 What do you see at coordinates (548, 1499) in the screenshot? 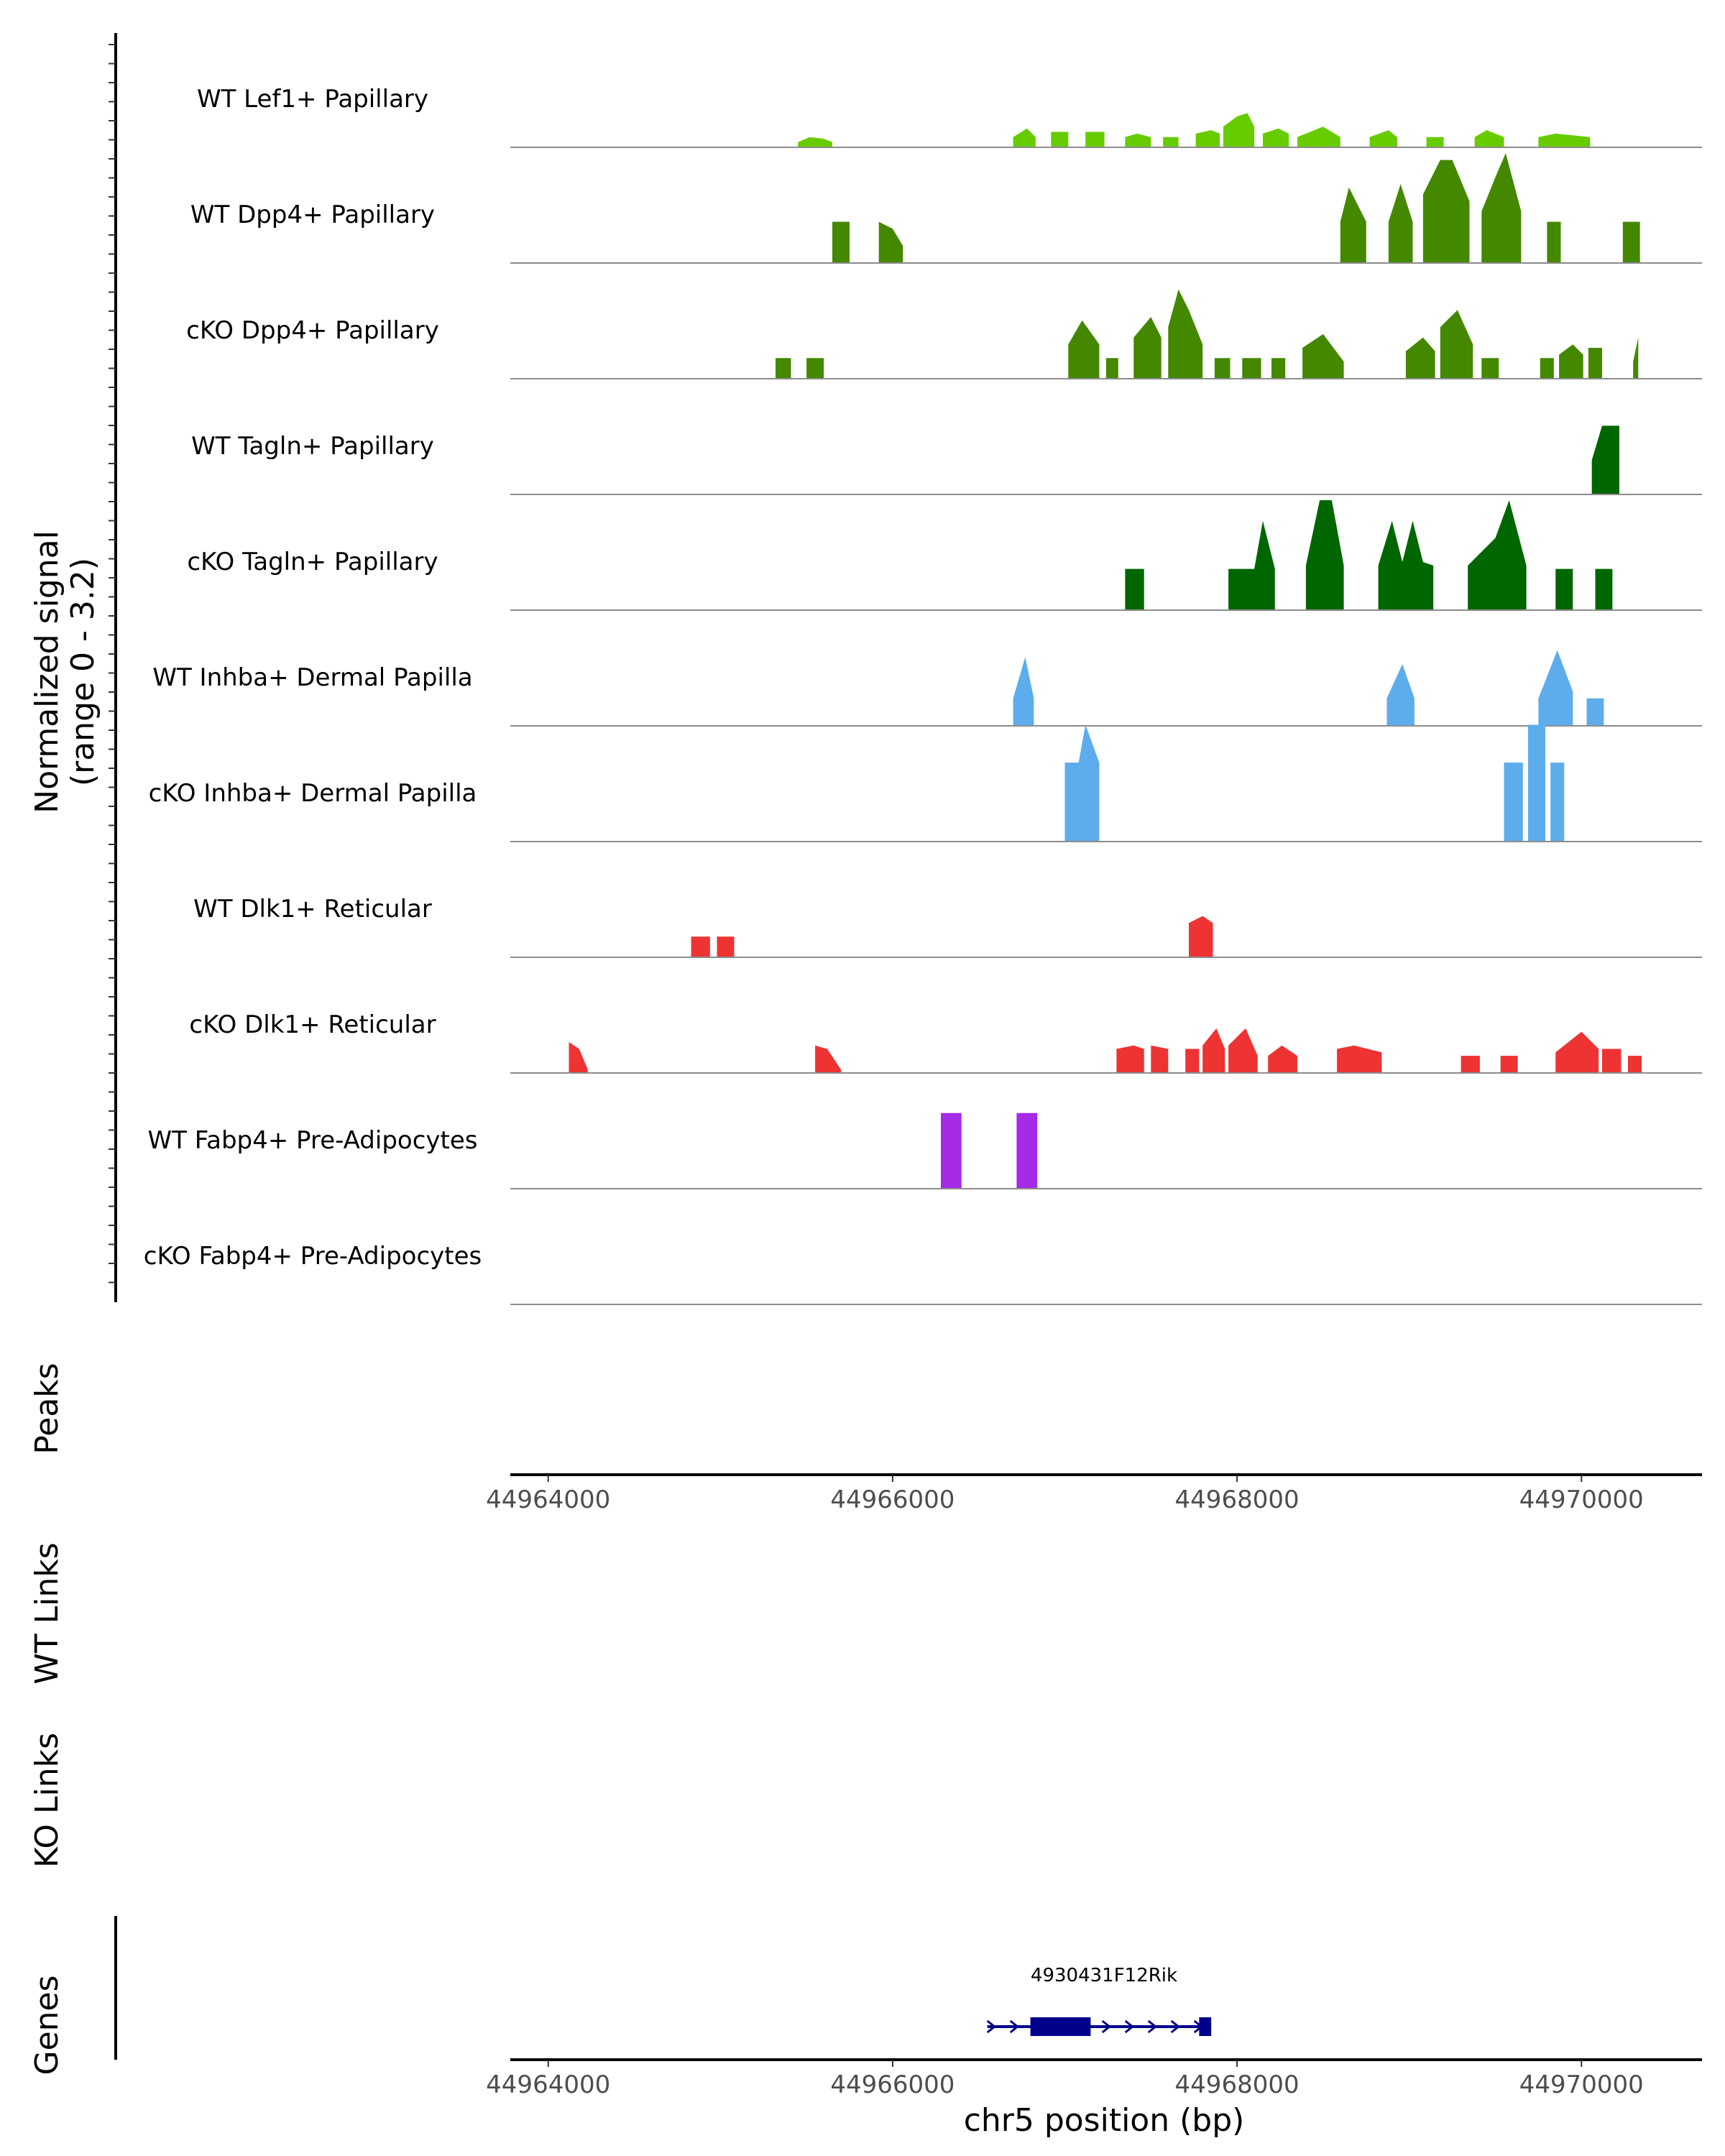
I see `xaxis-top-tick-label-0: 44964000` at bounding box center [548, 1499].